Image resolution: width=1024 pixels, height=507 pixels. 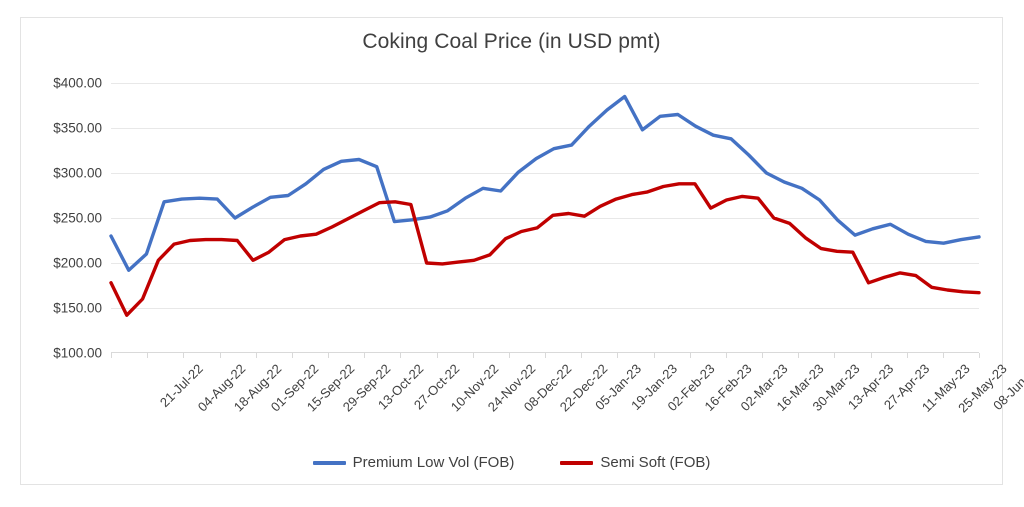 I want to click on y-axis-tick-label: $200.00, so click(x=77, y=263).